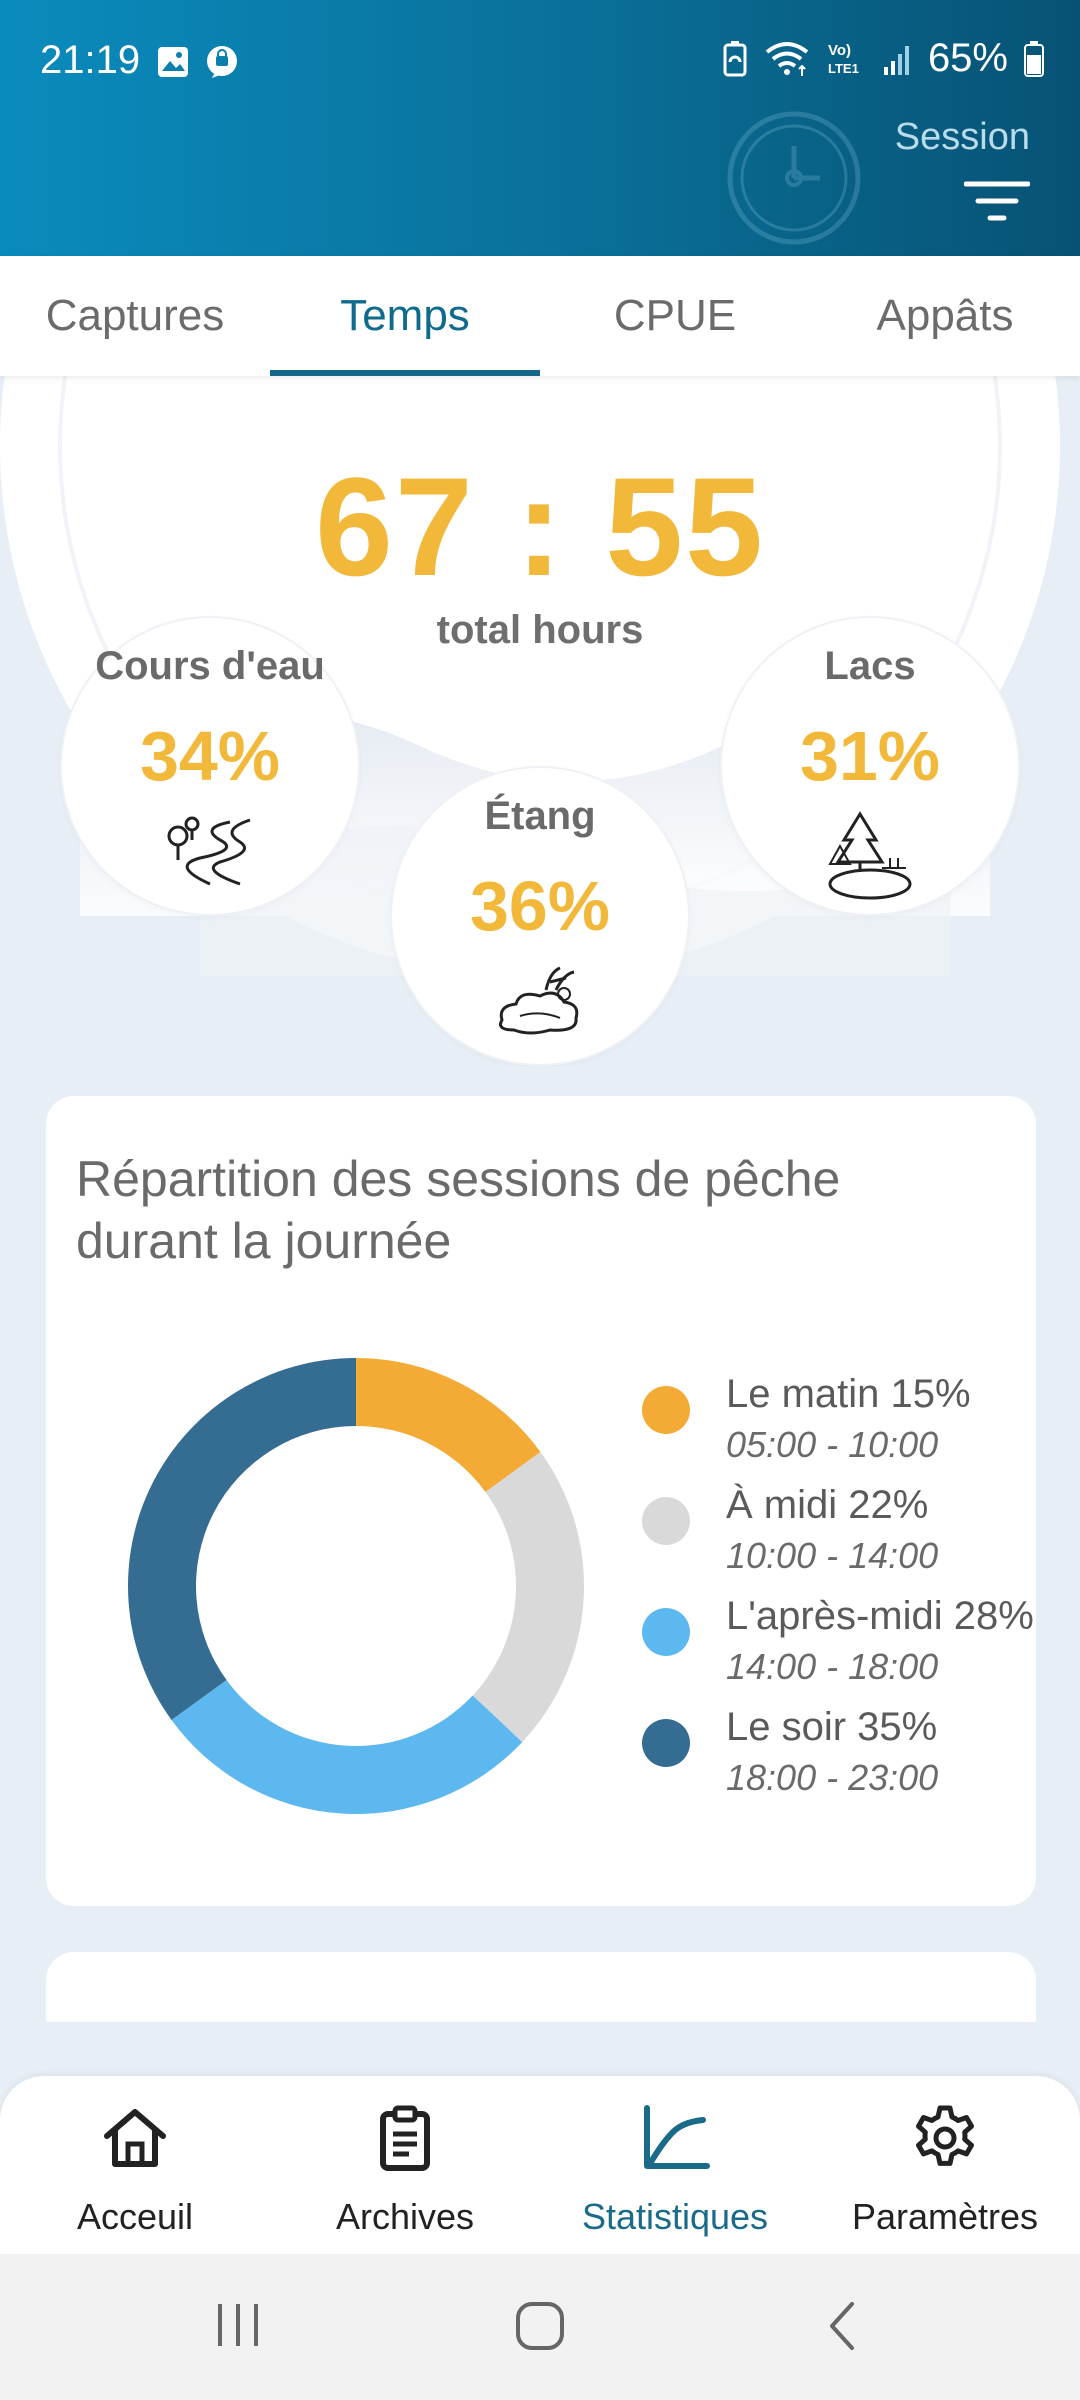 The width and height of the screenshot is (1080, 2400). I want to click on legend-item-apres-midi: L'après-midi 28% 14:00 - 18:00, so click(842, 1649).